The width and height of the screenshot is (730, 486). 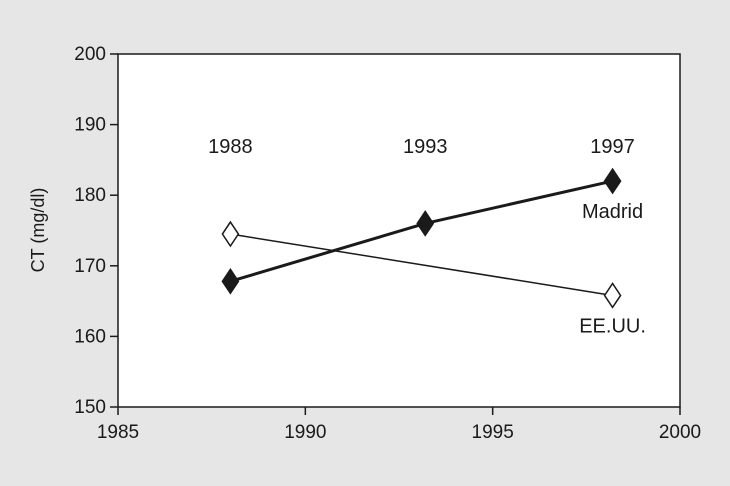 What do you see at coordinates (399, 425) in the screenshot?
I see `x-axis: 1985 1990 1995 2000` at bounding box center [399, 425].